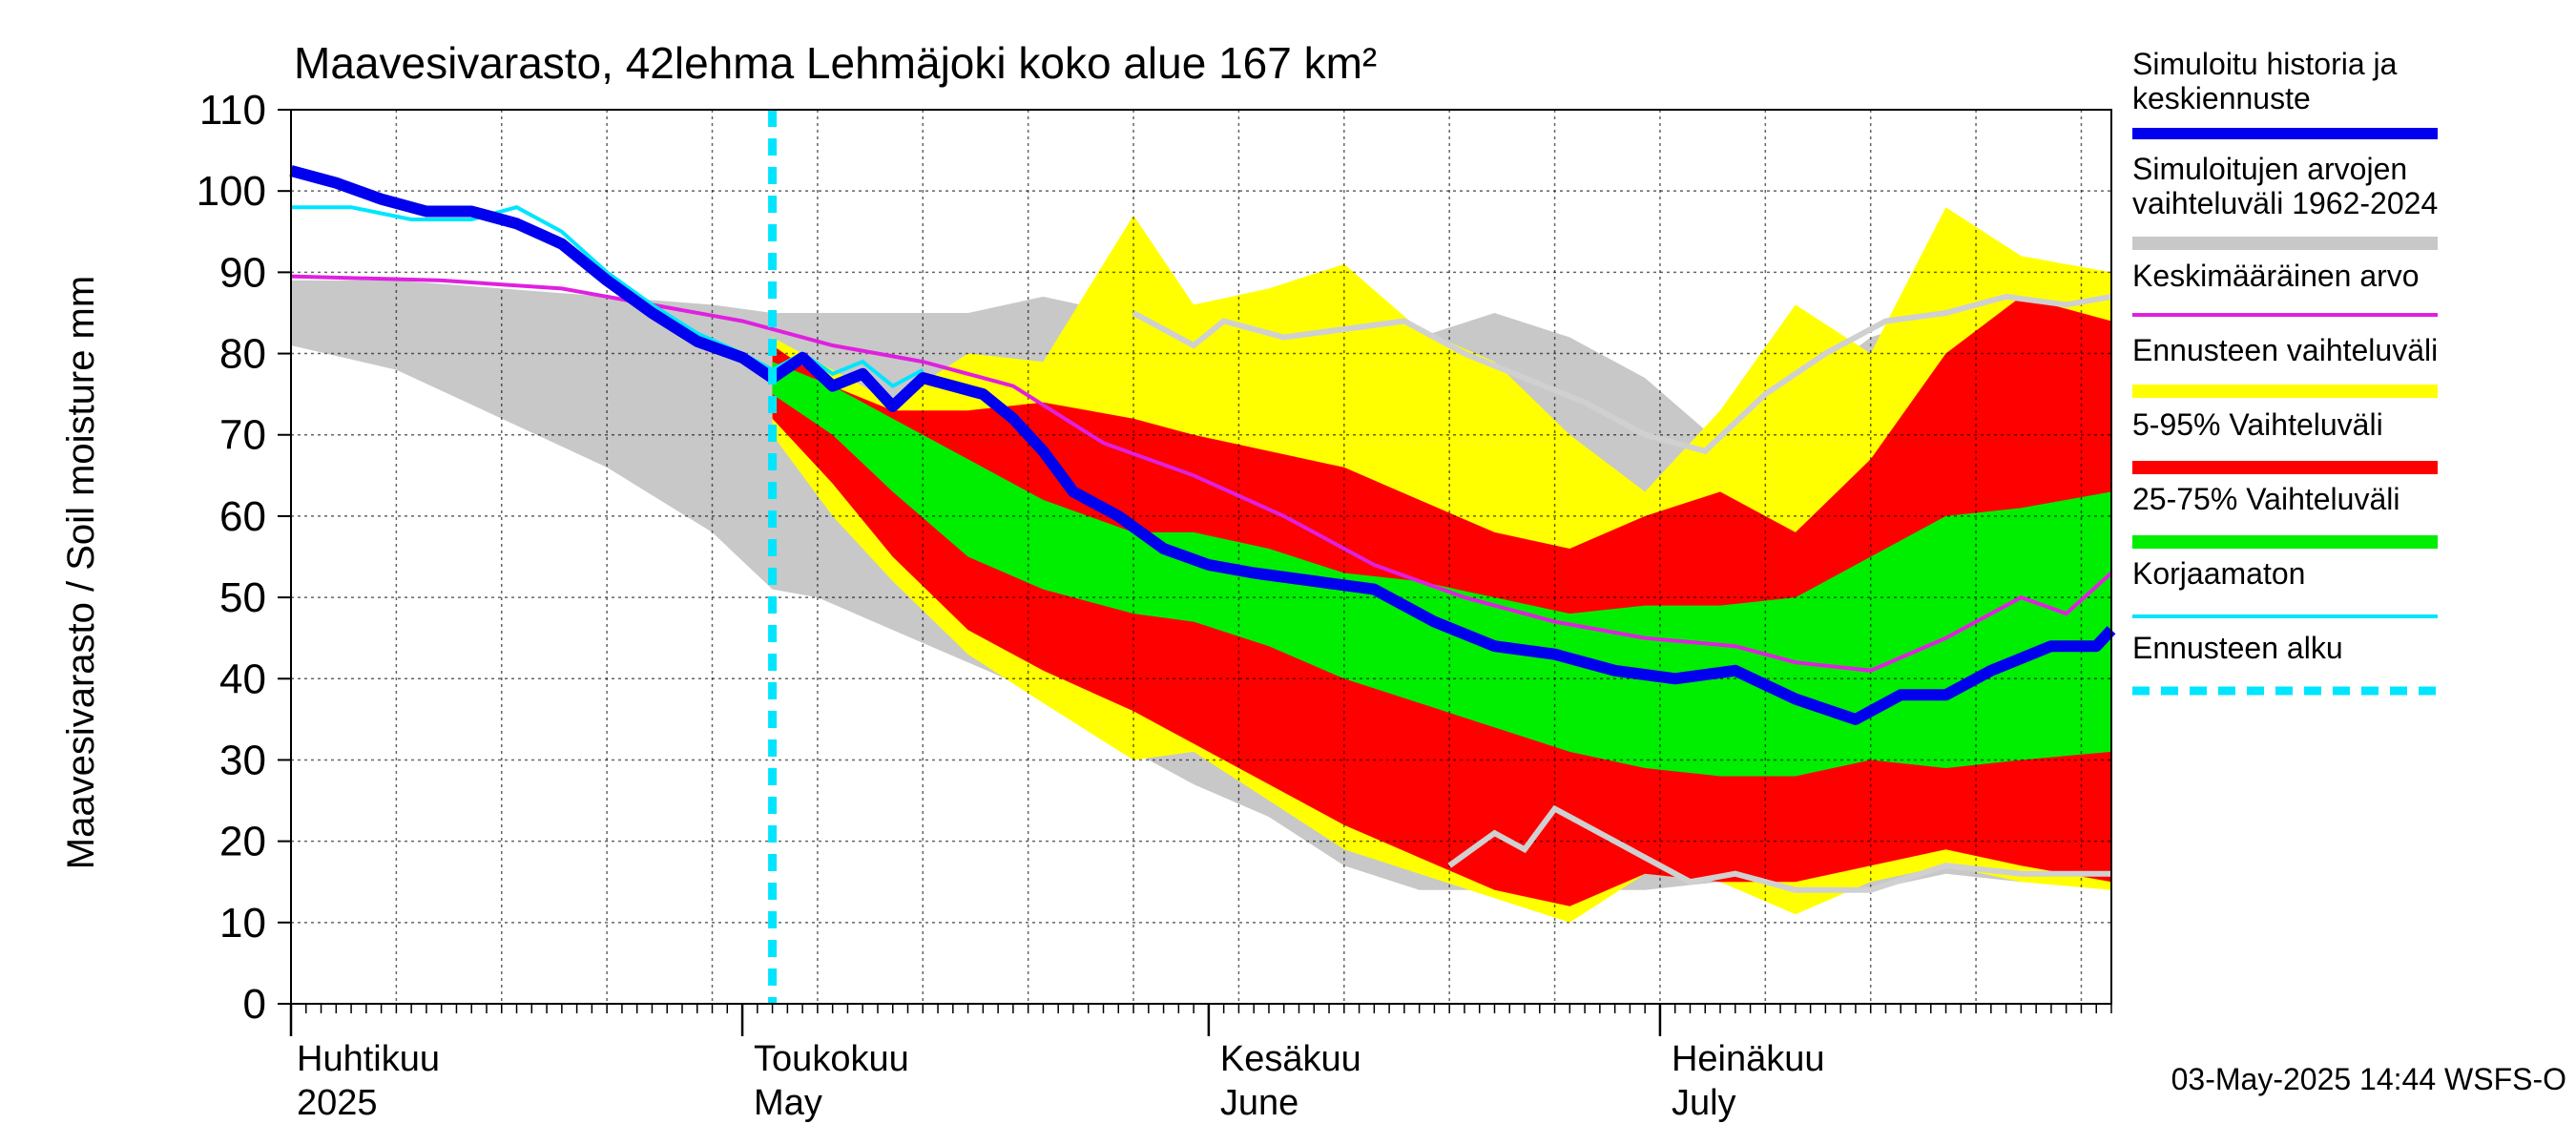 The image size is (2576, 1145). I want to click on y-tick-label: 90, so click(242, 272).